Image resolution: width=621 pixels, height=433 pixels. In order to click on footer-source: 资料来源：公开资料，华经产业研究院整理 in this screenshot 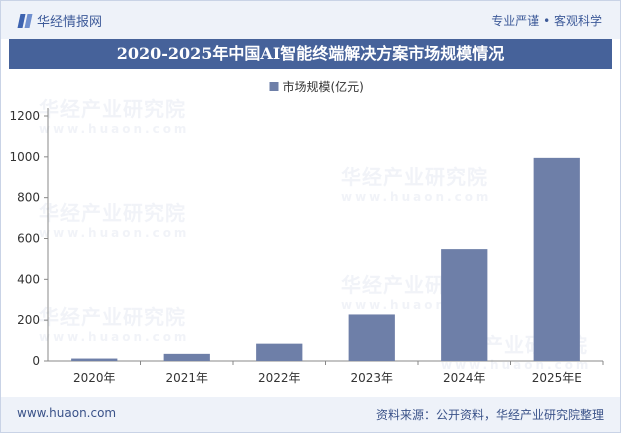, I will do `click(489, 415)`.